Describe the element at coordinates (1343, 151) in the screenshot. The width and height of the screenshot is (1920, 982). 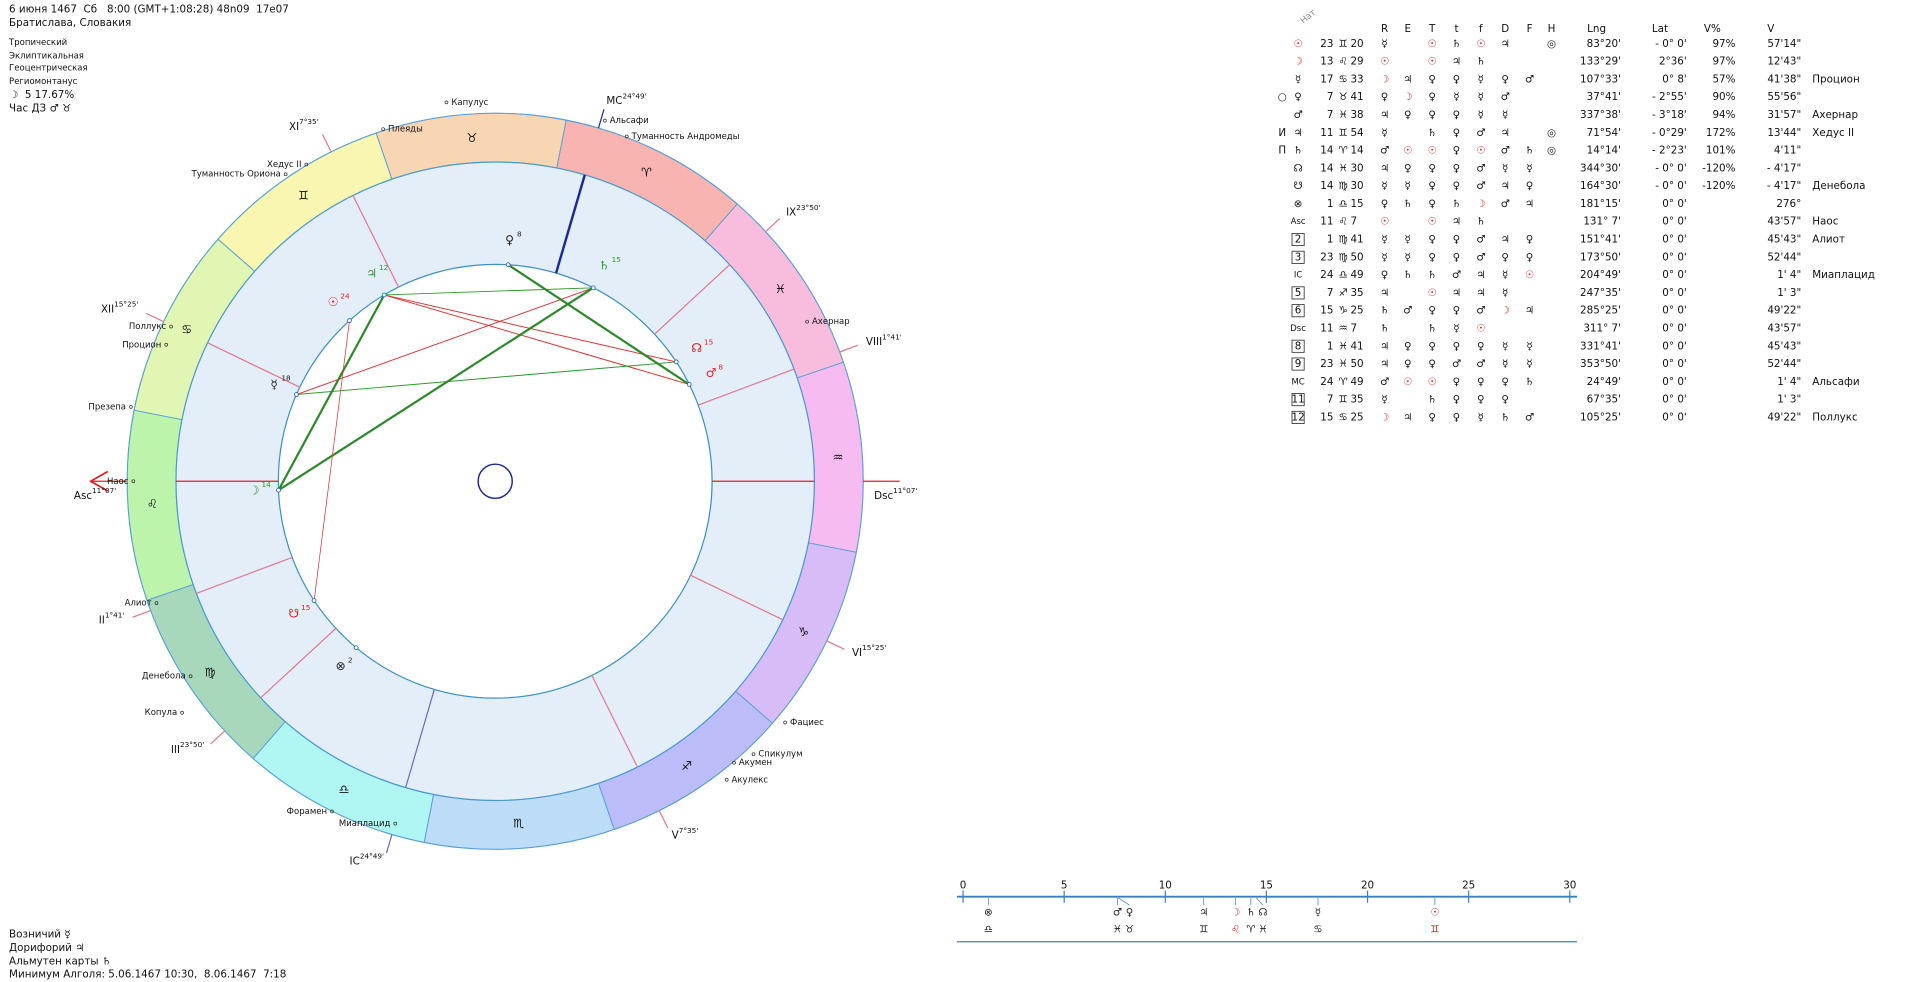
I see `table-cell: ♈` at that location.